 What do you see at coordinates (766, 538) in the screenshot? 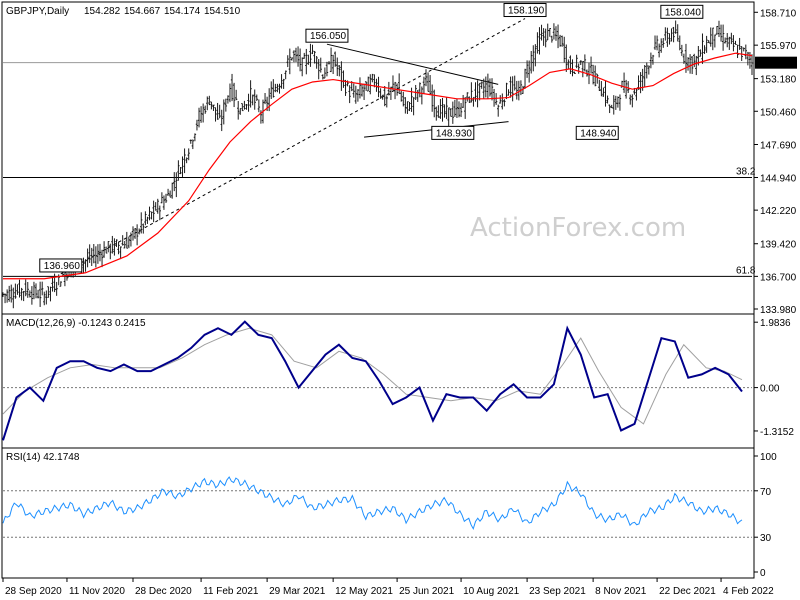
I see `rsi-axis-label: 30` at bounding box center [766, 538].